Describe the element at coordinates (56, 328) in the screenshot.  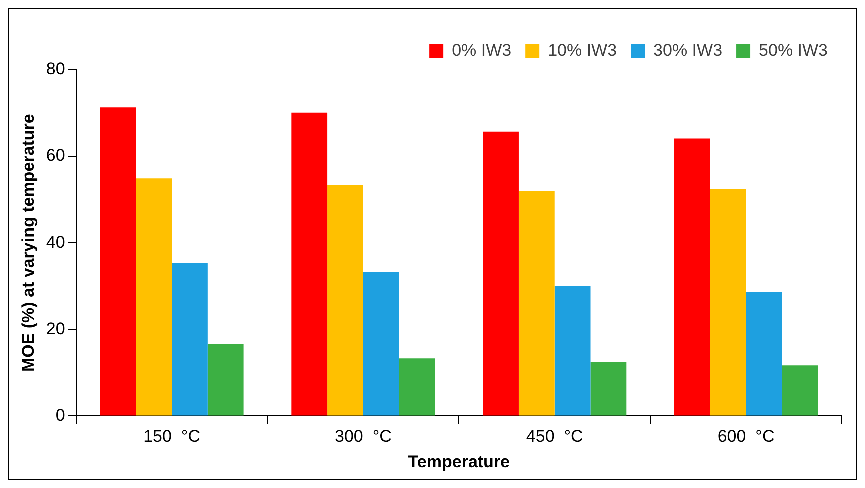
I see `y-tick-label: 20` at that location.